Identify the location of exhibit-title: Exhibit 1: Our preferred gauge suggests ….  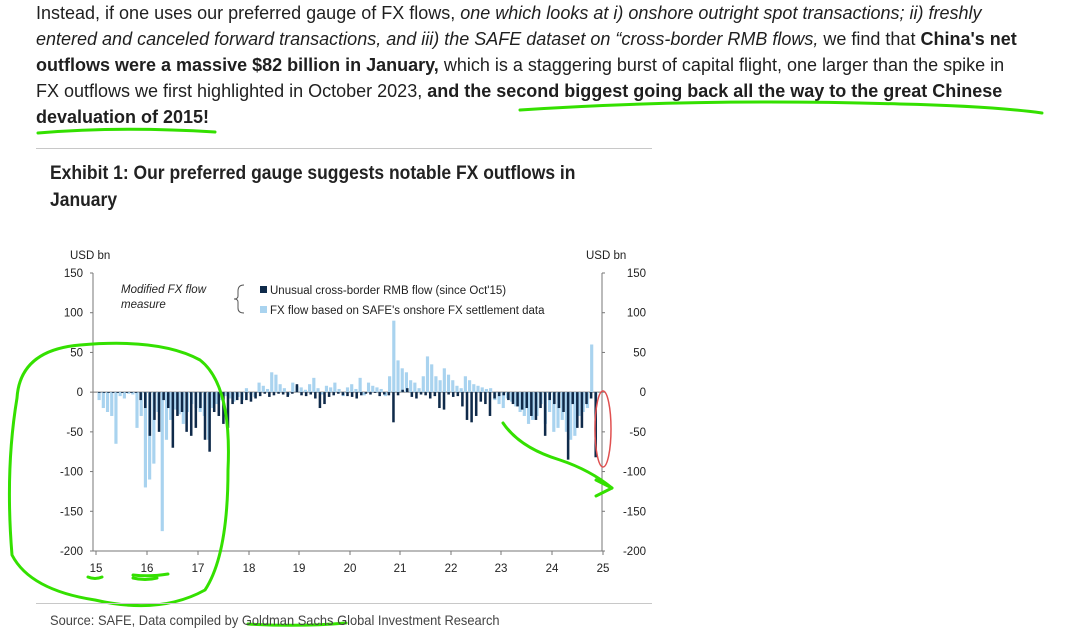
(326, 187).